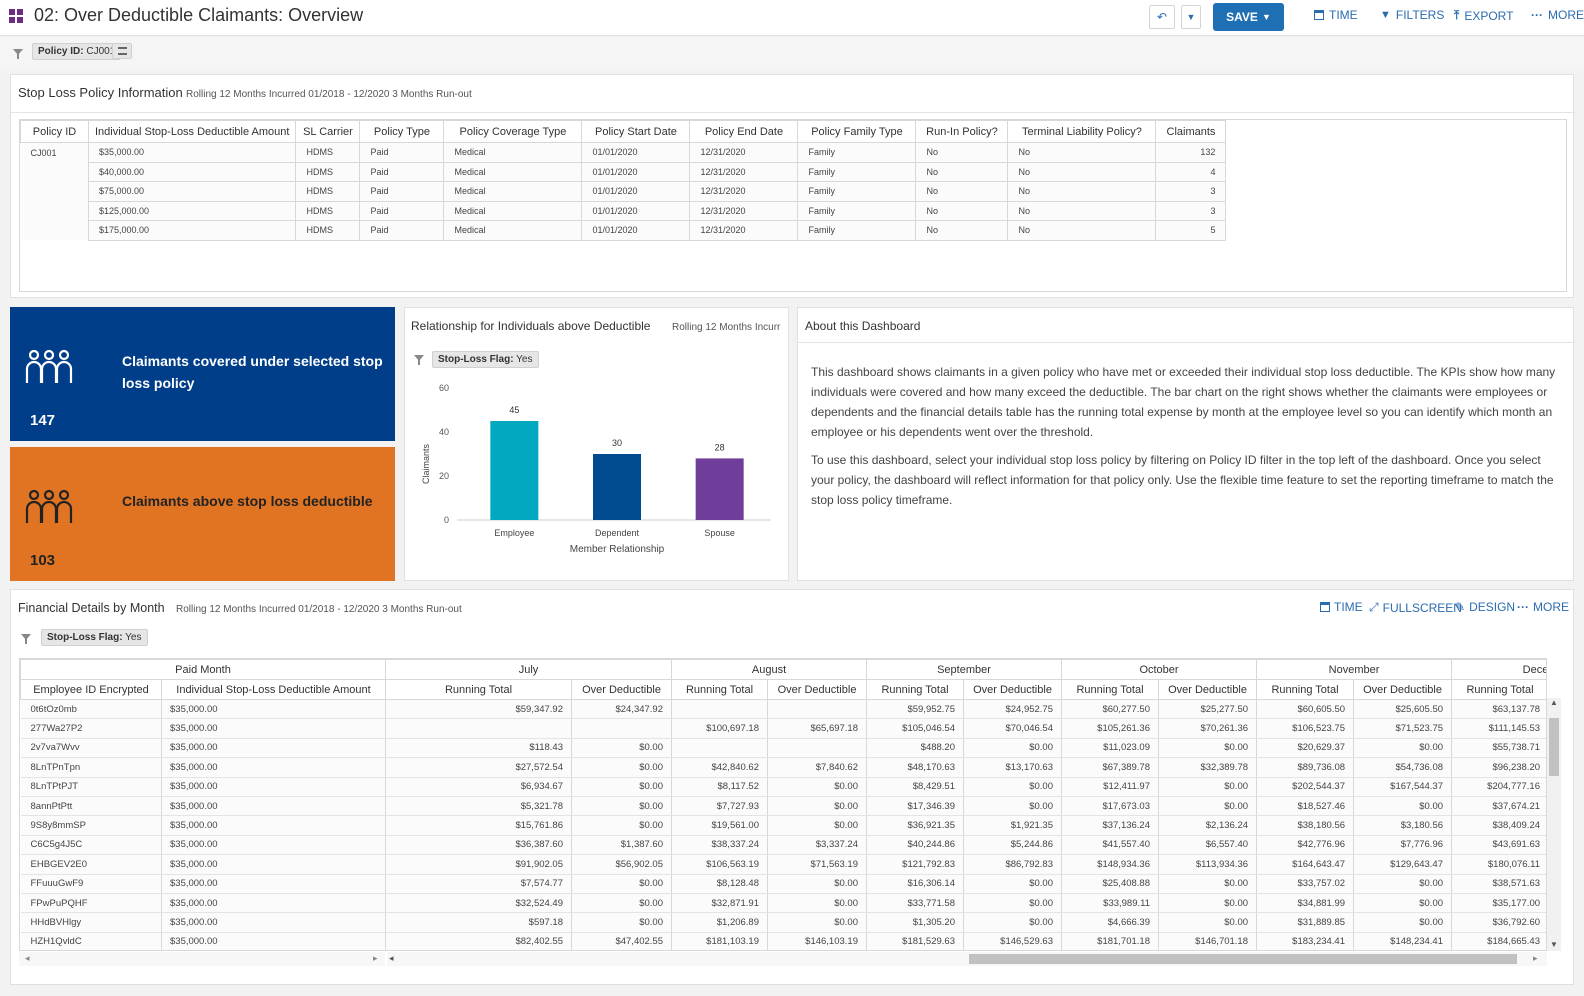  Describe the element at coordinates (915, 728) in the screenshot. I see `table-cell: $105,046.54` at that location.